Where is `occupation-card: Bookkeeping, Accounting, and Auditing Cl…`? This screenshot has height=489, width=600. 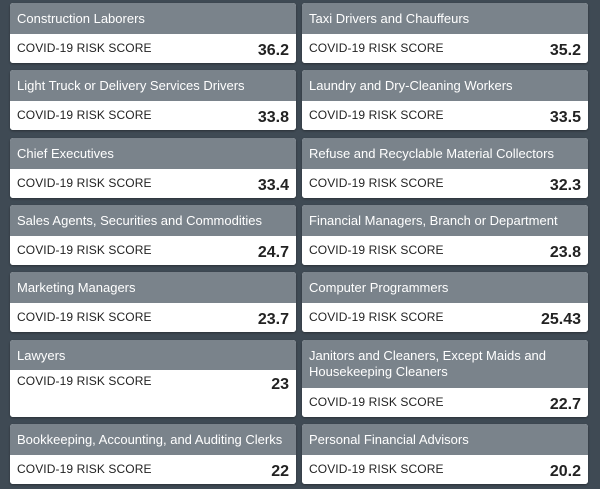
occupation-card: Bookkeeping, Accounting, and Auditing Cl… is located at coordinates (153, 454).